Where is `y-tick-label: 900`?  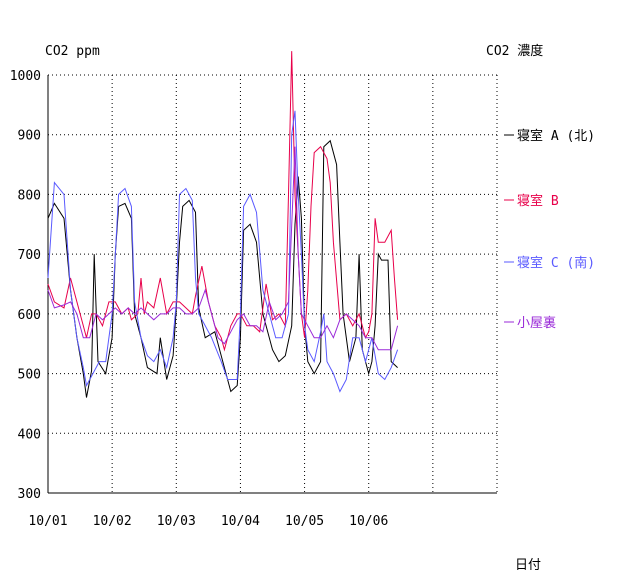
y-tick-label: 900 is located at coordinates (29, 136).